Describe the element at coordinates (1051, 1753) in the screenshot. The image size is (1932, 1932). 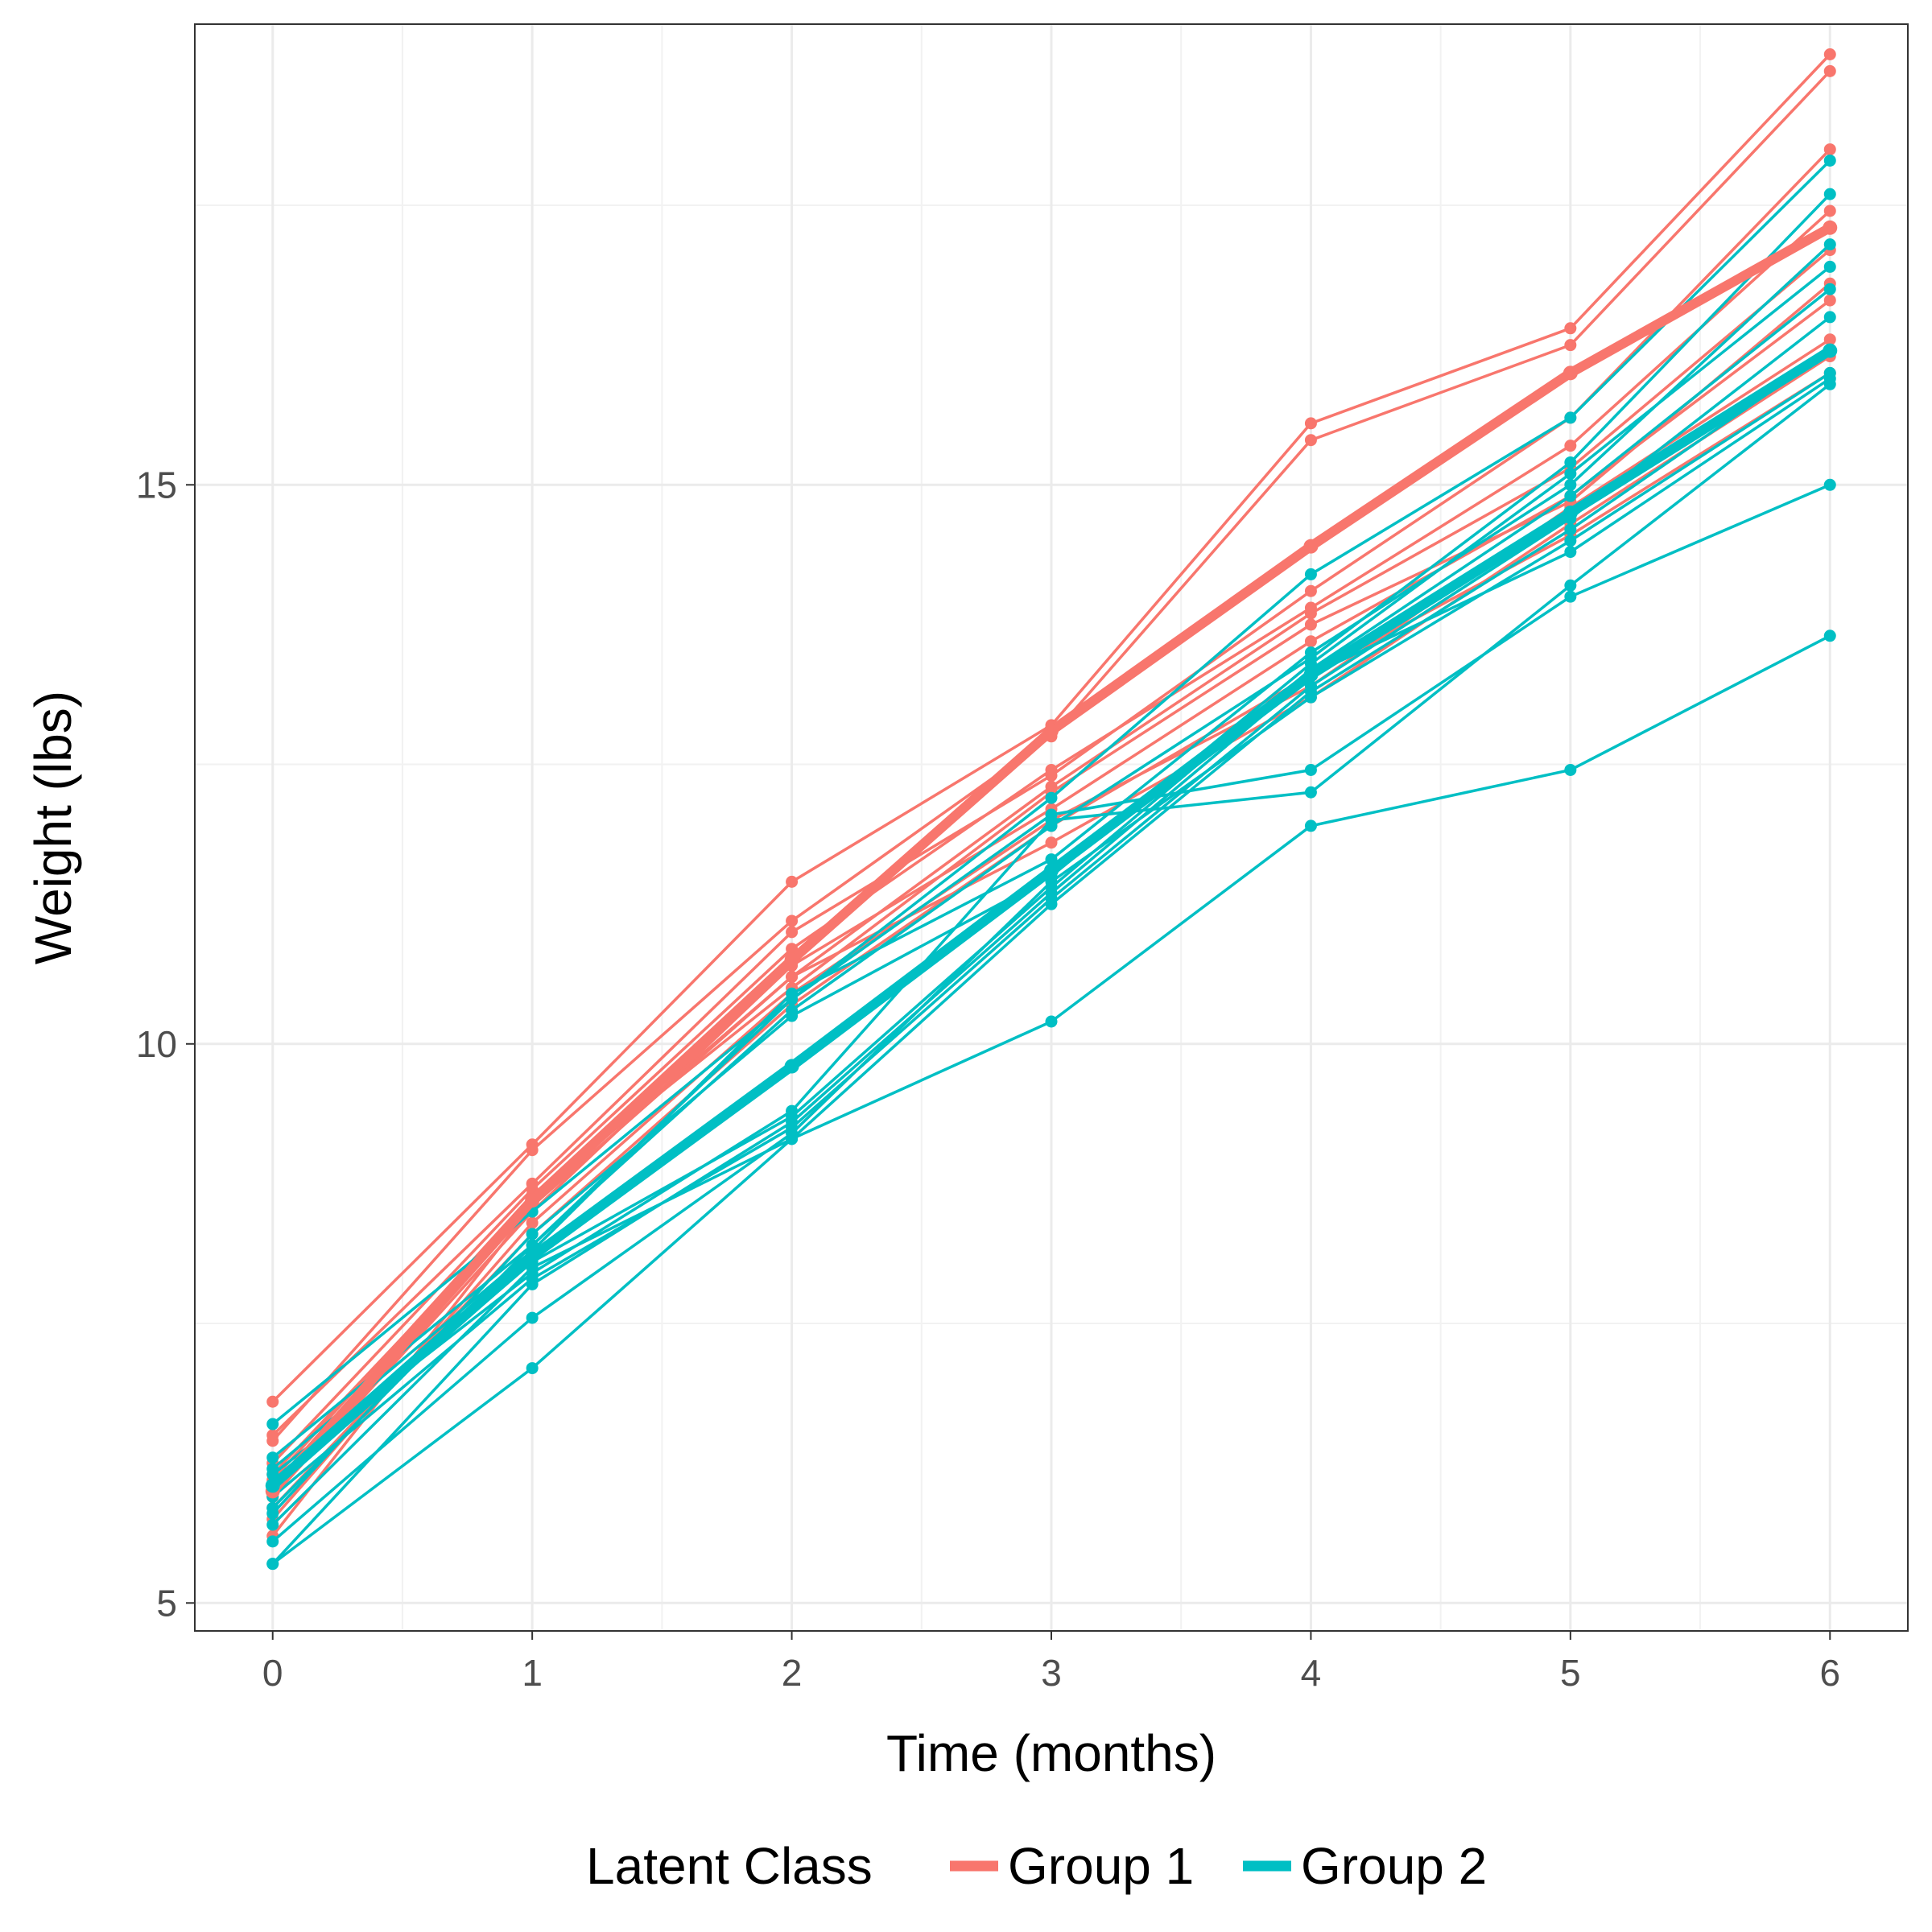
I see `x-axis-title: Time (months)` at that location.